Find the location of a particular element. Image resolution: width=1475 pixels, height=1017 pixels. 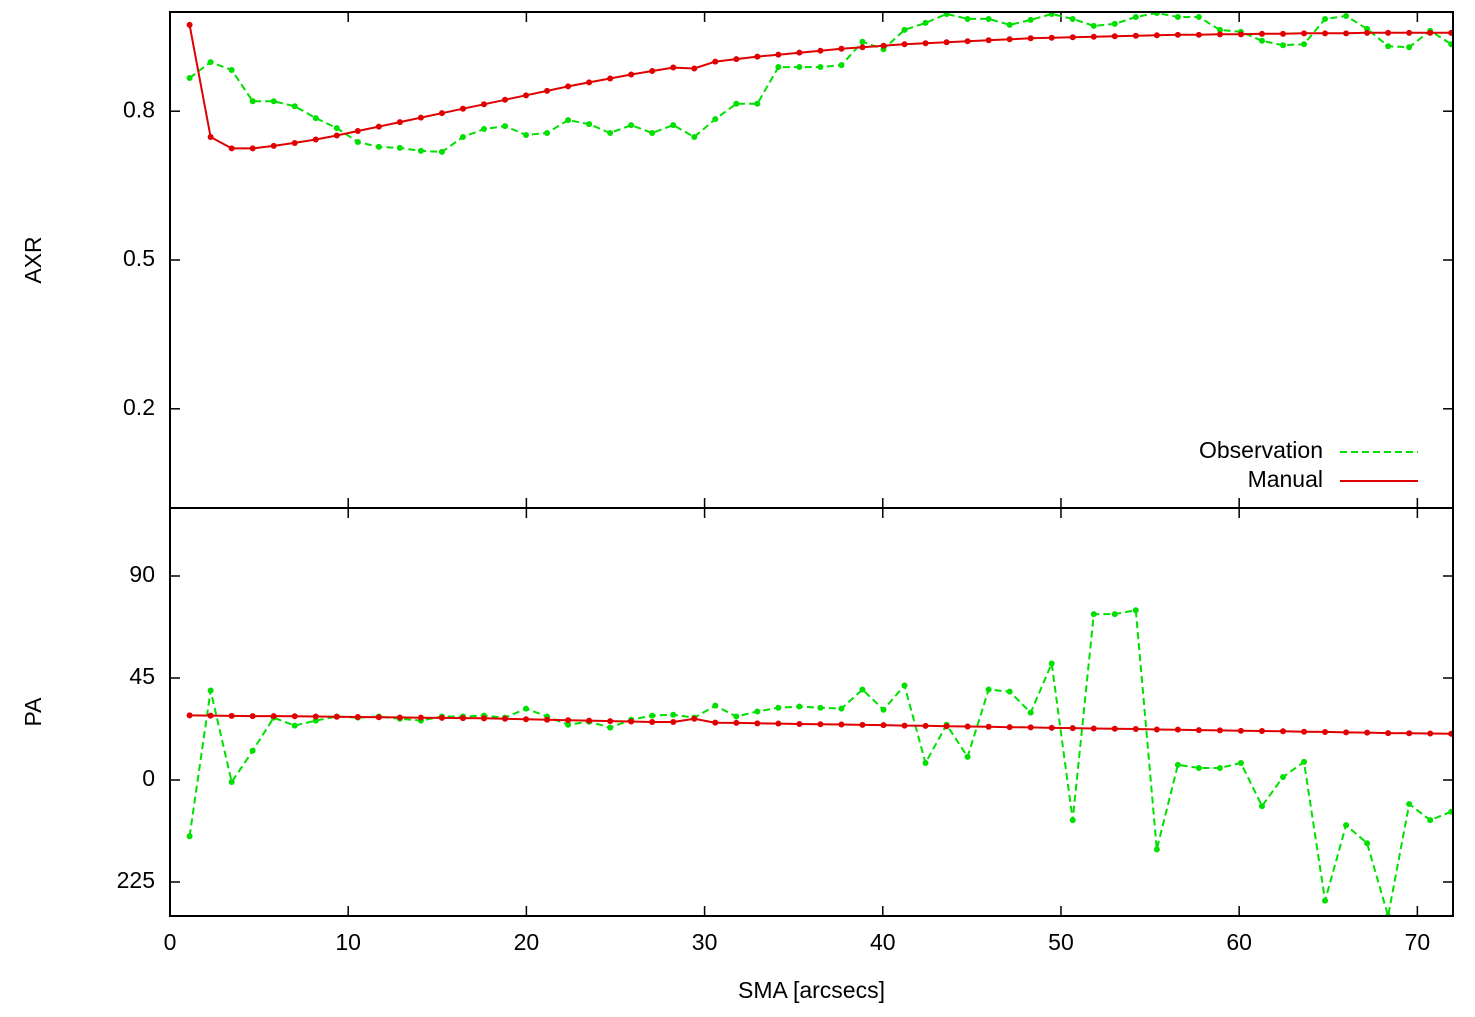

x-tick-label: 50 is located at coordinates (1061, 942).